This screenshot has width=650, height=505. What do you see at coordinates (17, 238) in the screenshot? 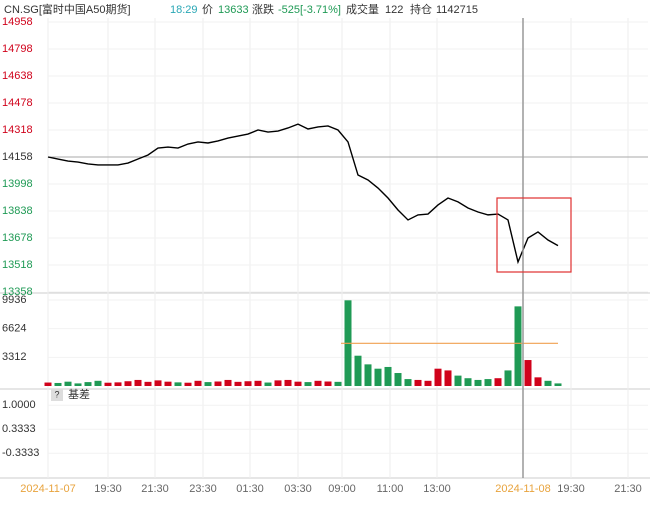
I see `y-tick-label: 13678` at bounding box center [17, 238].